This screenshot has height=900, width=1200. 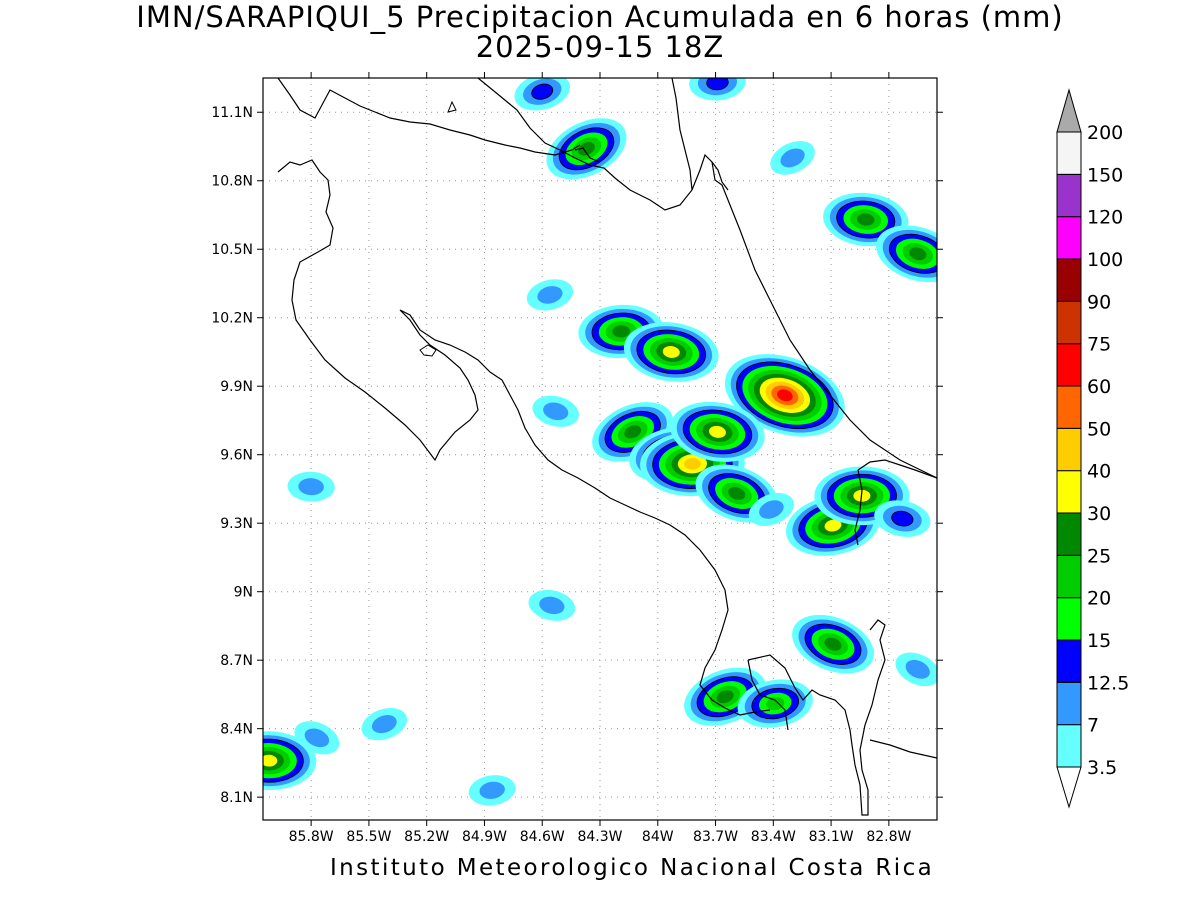 What do you see at coordinates (599, 837) in the screenshot?
I see `lon-tick-label: 84.3W` at bounding box center [599, 837].